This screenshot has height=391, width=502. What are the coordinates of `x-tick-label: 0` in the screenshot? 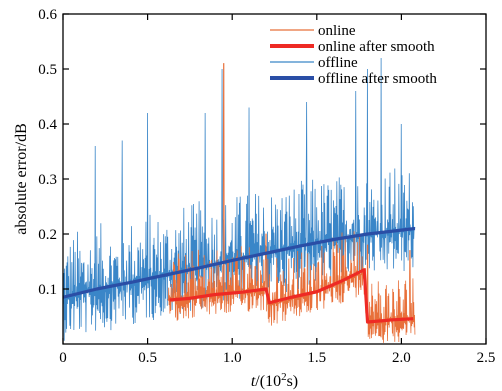 It's located at (63, 358).